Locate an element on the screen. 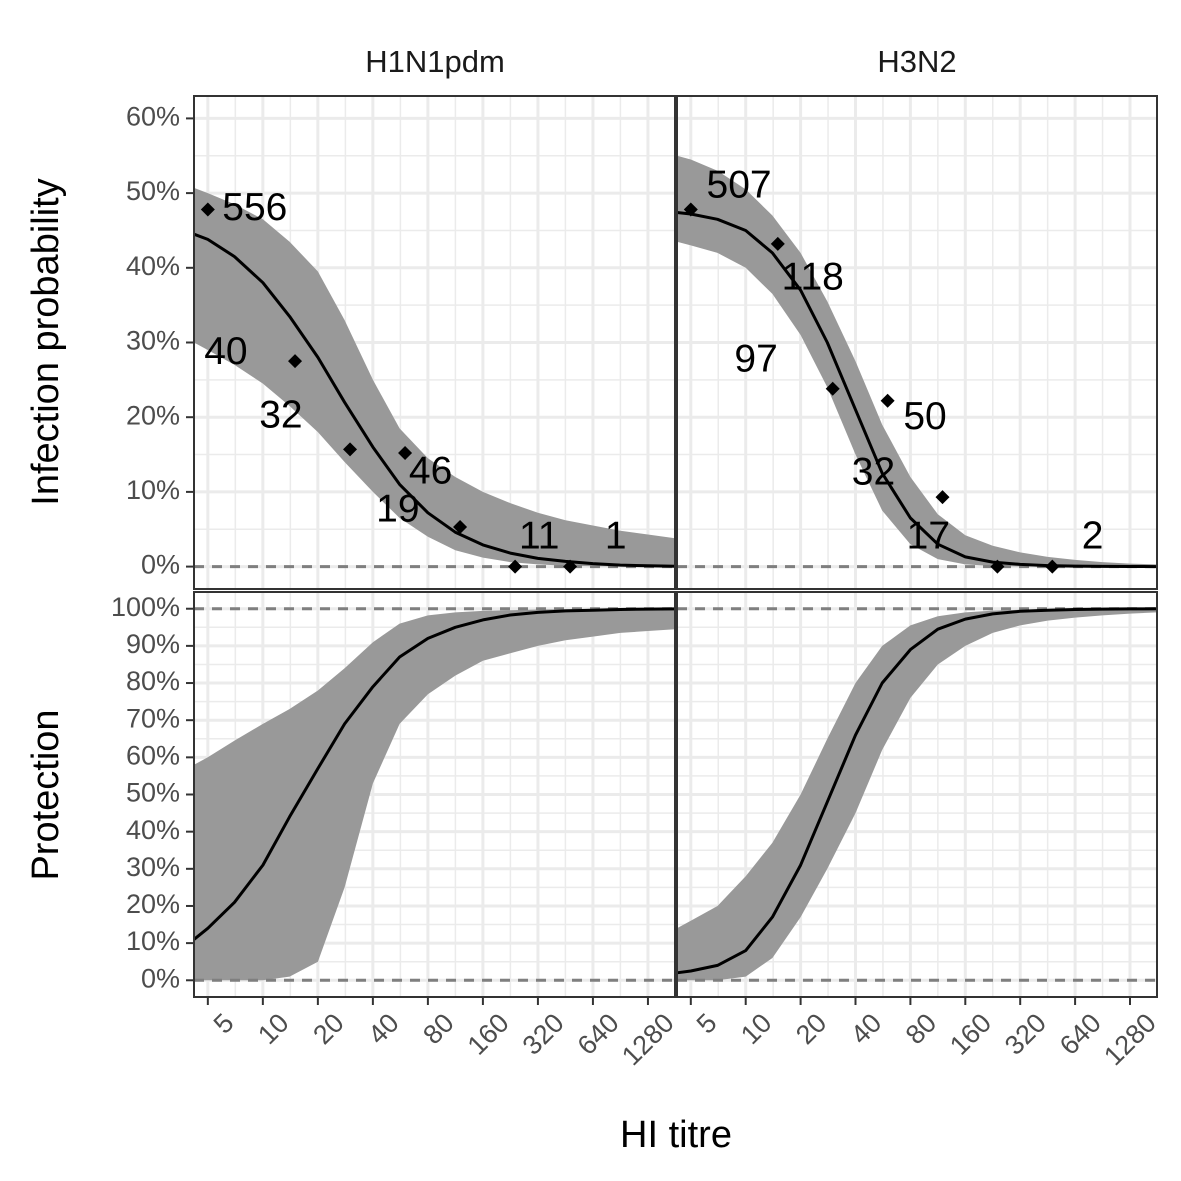  y-tick-label: 80% is located at coordinates (153, 681).